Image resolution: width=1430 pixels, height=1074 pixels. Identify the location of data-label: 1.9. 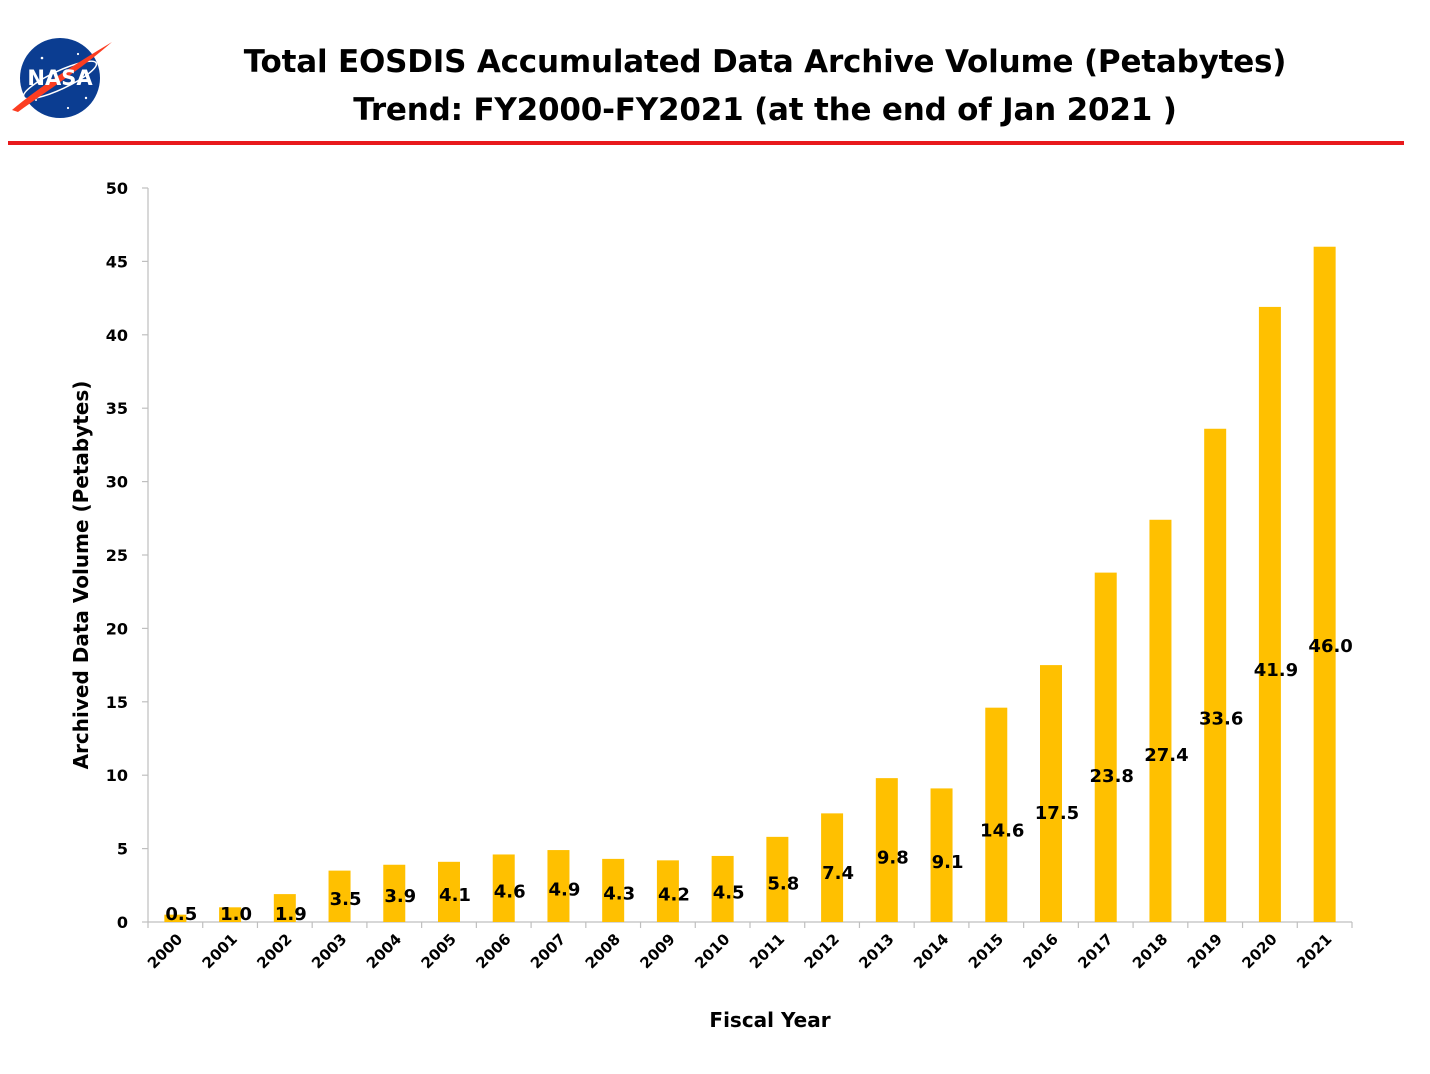
(291, 914).